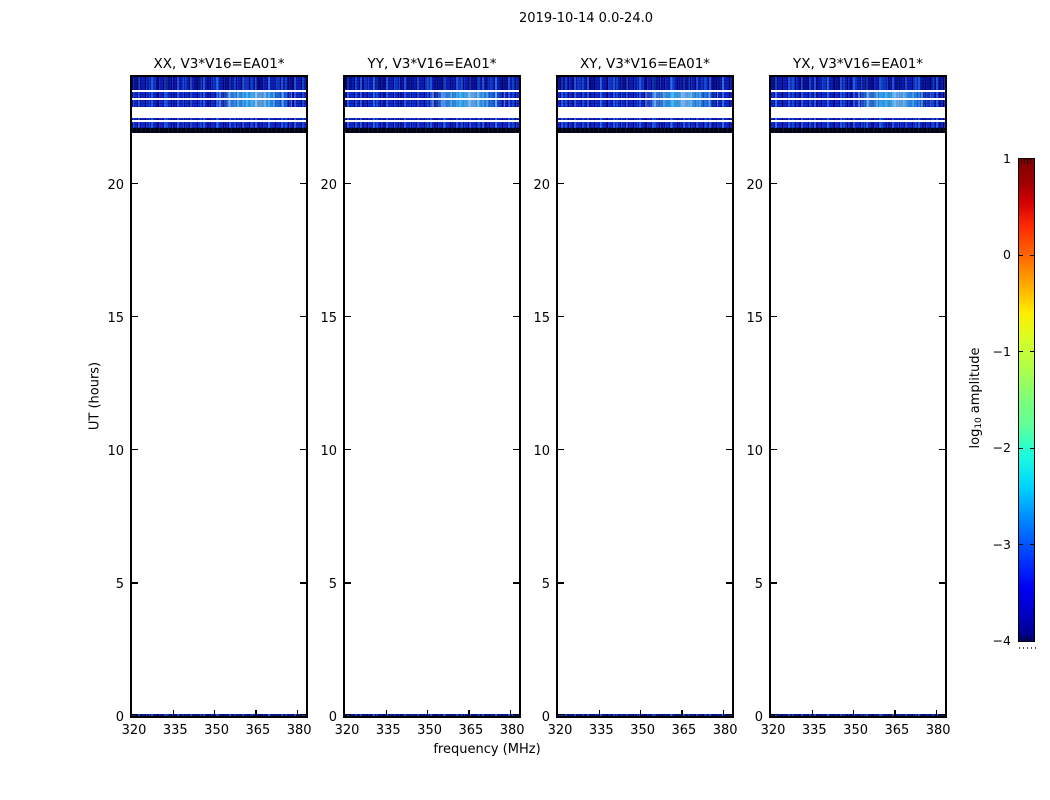  I want to click on colorbar-label-subscript: 10, so click(979, 423).